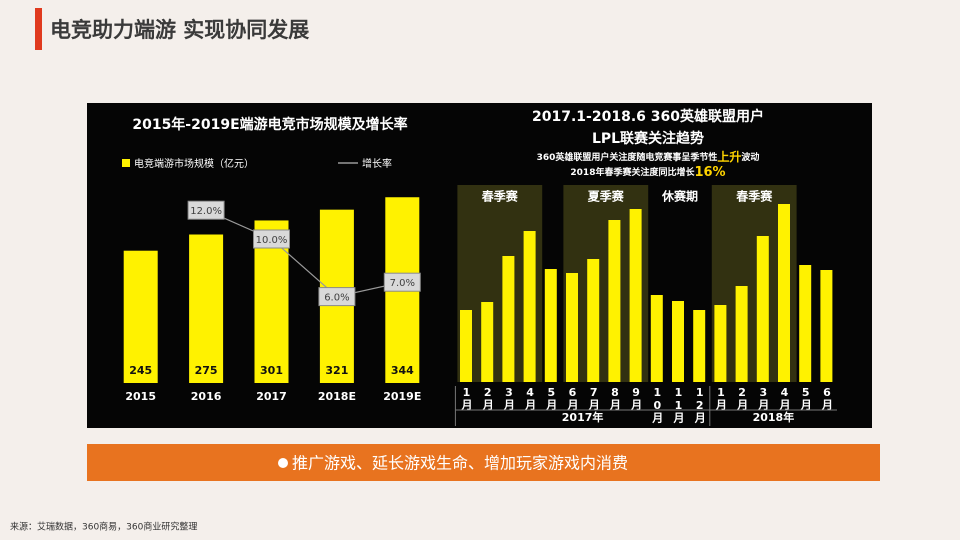 The width and height of the screenshot is (960, 540). I want to click on chart-title: LPL联赛关注趋势, so click(648, 138).